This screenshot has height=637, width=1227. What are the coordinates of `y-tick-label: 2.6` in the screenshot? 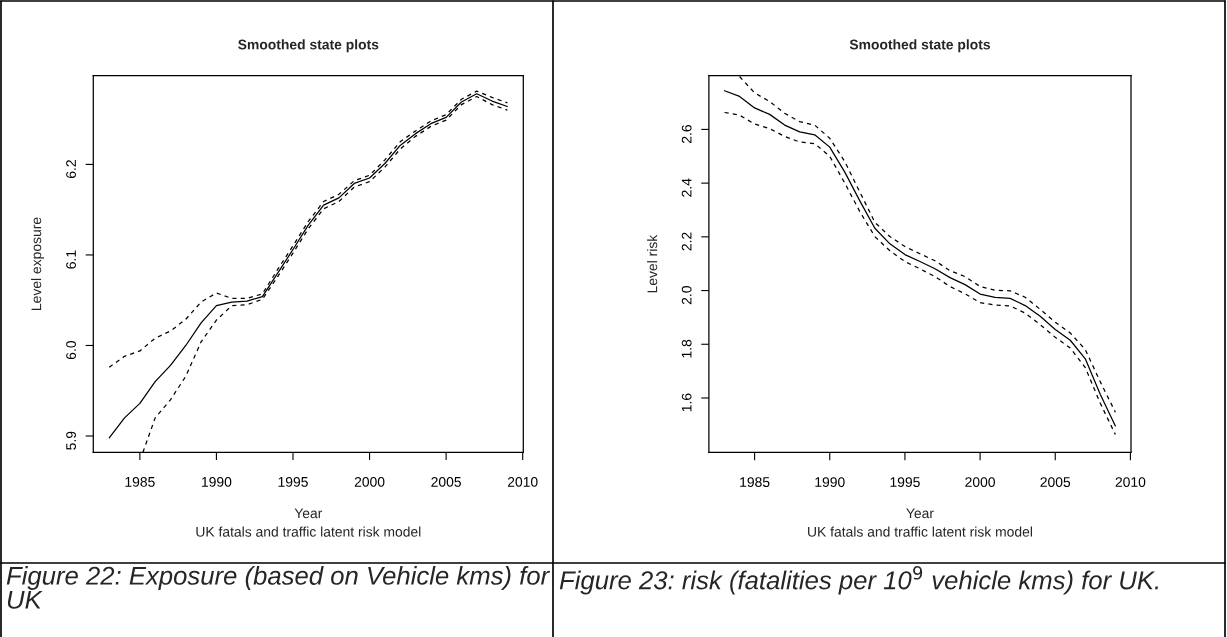 It's located at (686, 133).